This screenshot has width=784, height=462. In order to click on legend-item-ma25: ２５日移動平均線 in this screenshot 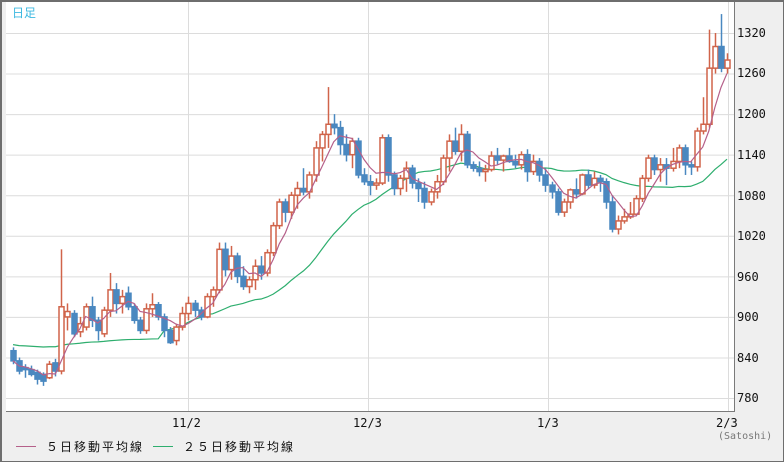, I will do `click(224, 446)`.